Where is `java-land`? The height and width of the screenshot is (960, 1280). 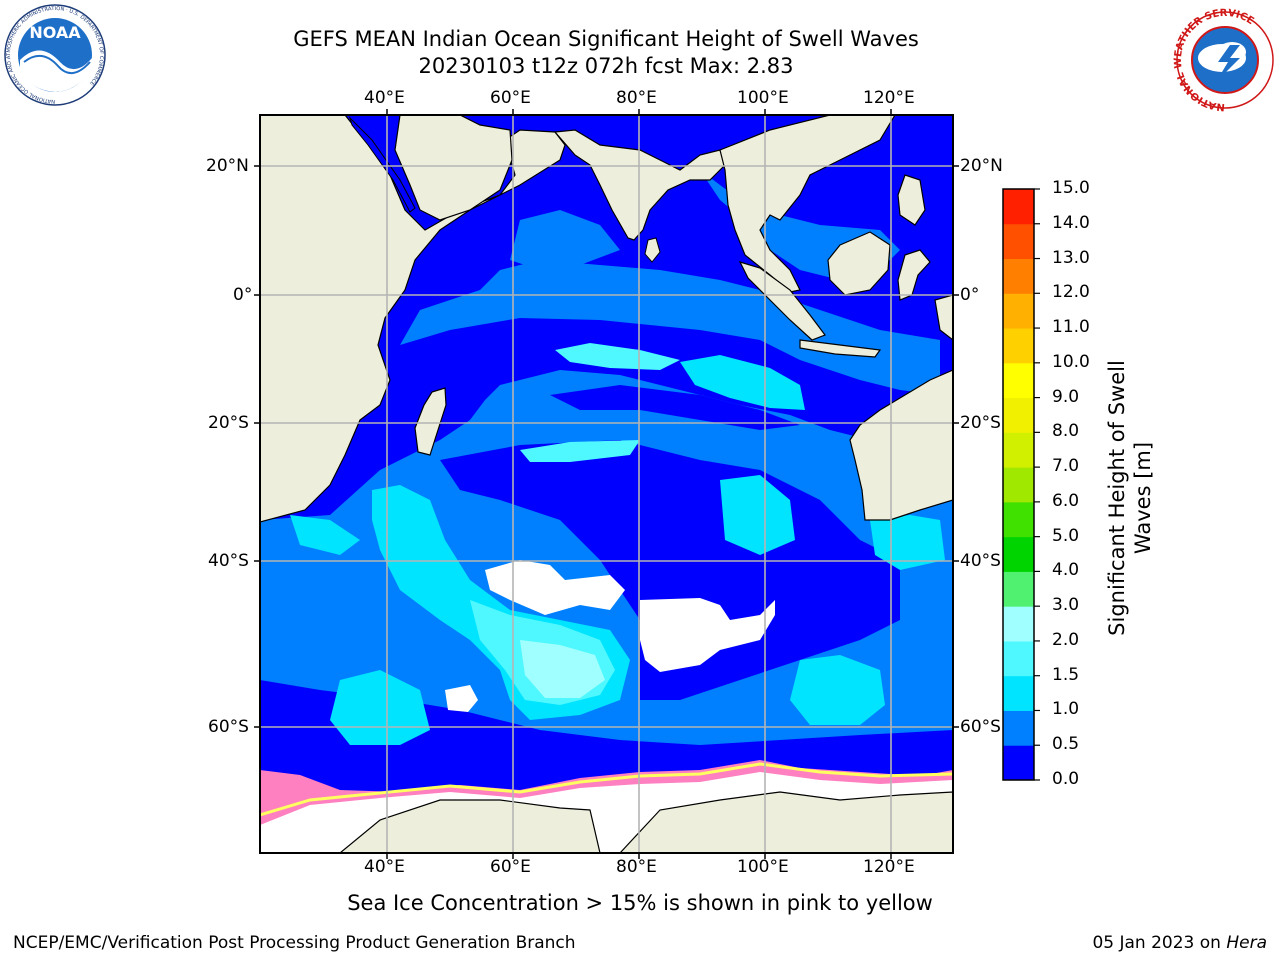 java-land is located at coordinates (840, 348).